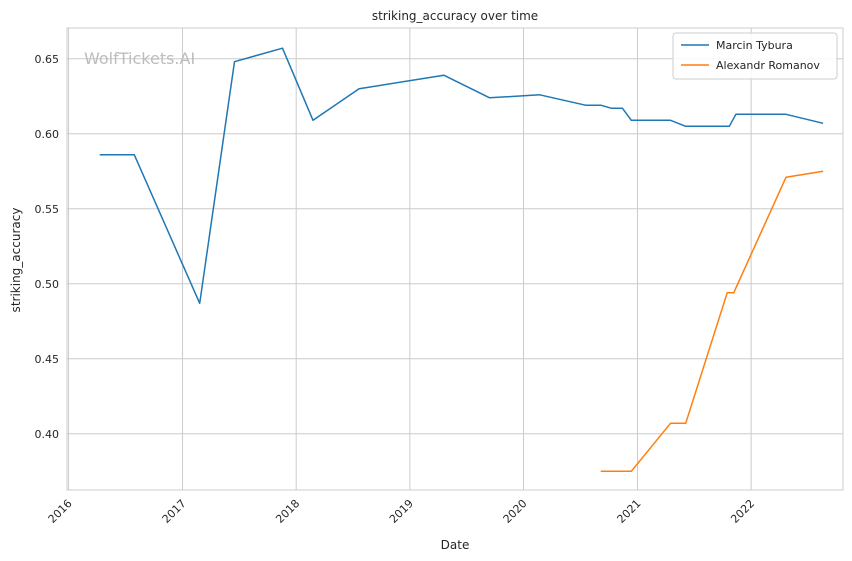 This screenshot has width=852, height=561. Describe the element at coordinates (768, 65) in the screenshot. I see `legend-label: Alexandr Romanov` at that location.